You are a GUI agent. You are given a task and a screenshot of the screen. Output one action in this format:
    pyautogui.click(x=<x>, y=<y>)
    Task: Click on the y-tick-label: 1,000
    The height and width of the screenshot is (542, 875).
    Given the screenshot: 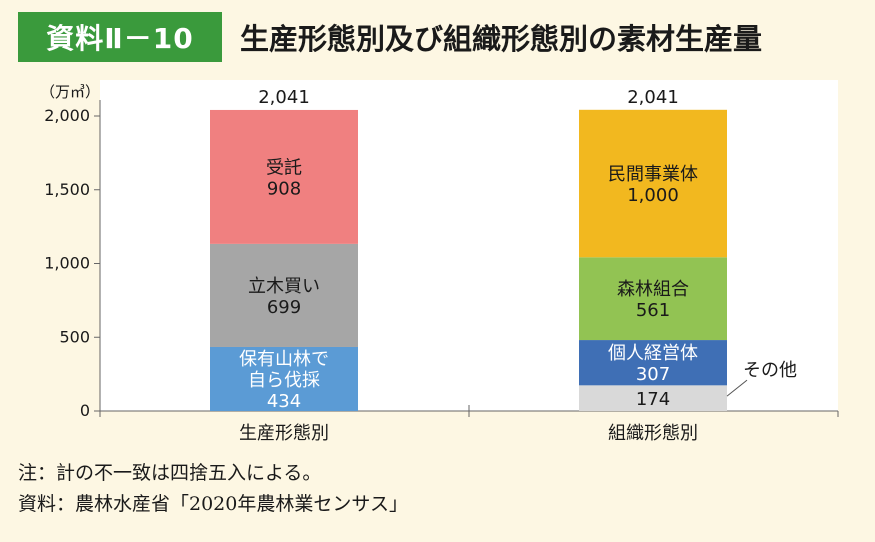 What is the action you would take?
    pyautogui.click(x=67, y=263)
    